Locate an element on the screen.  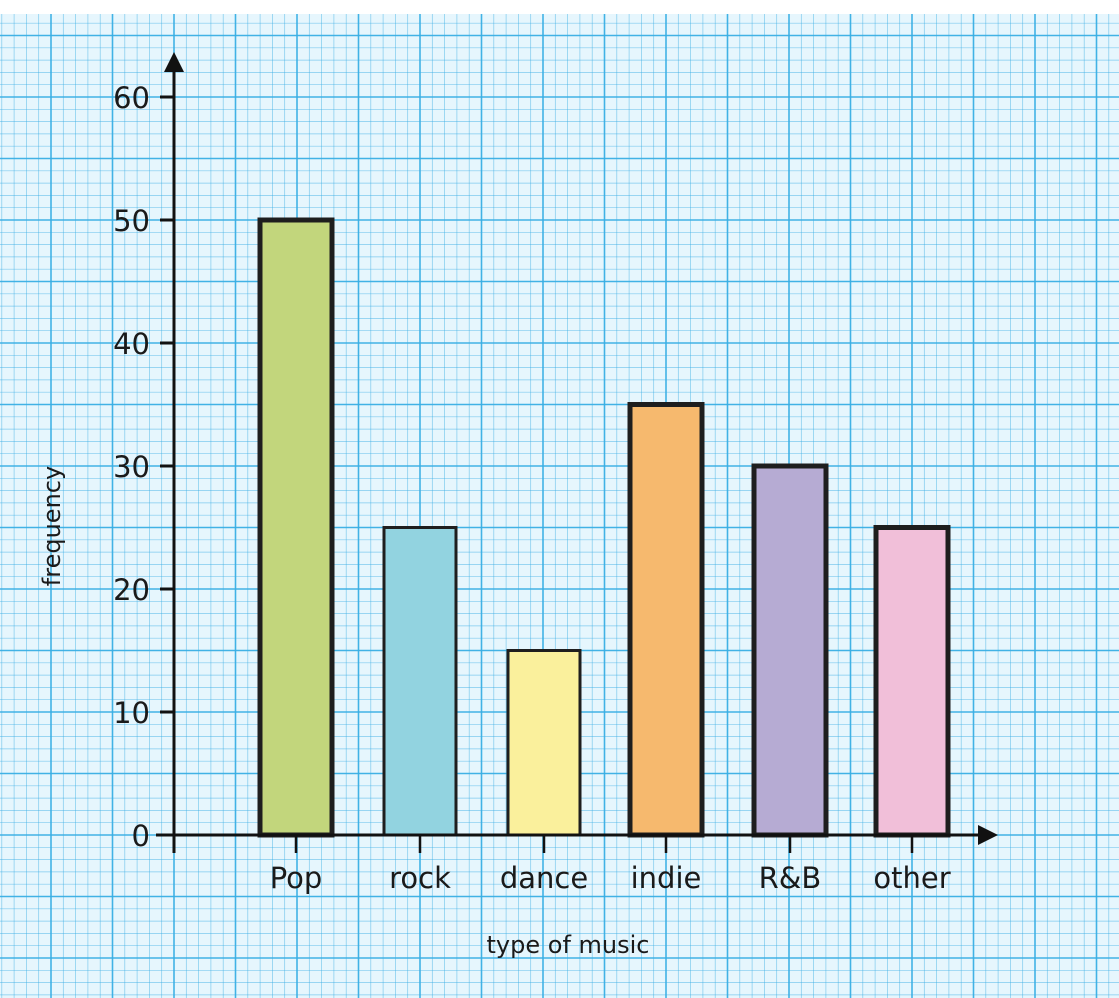
y-tick-label: 30 is located at coordinates (131, 467).